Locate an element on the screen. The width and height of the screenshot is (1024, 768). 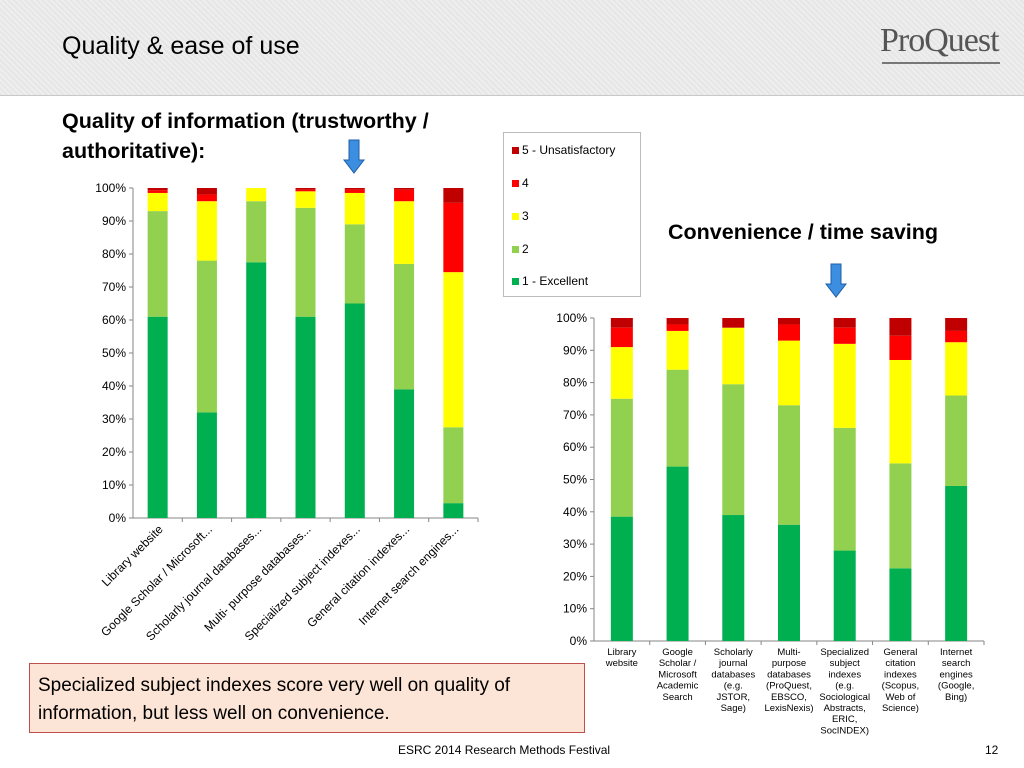
y-tick-label: 90% is located at coordinates (575, 350).